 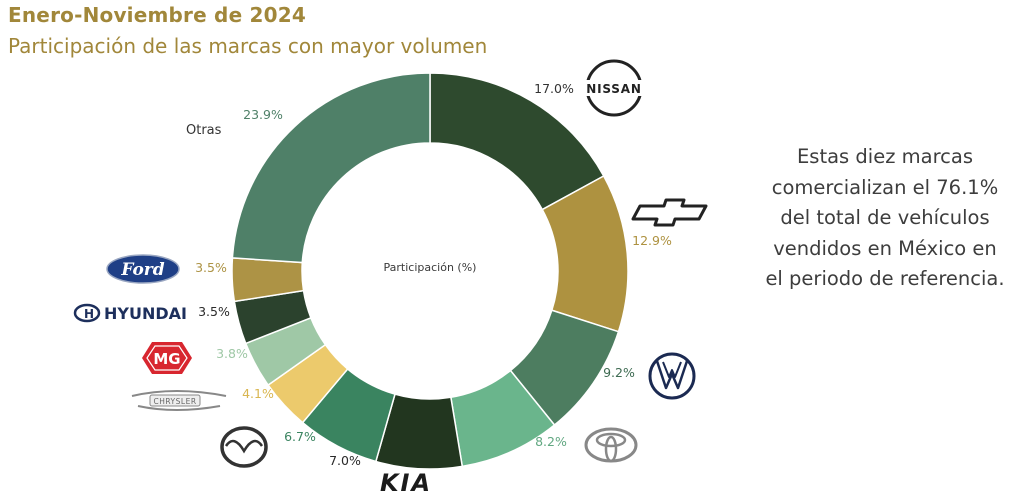 I want to click on percent-label-hyundai: 3.5%, so click(x=214, y=311).